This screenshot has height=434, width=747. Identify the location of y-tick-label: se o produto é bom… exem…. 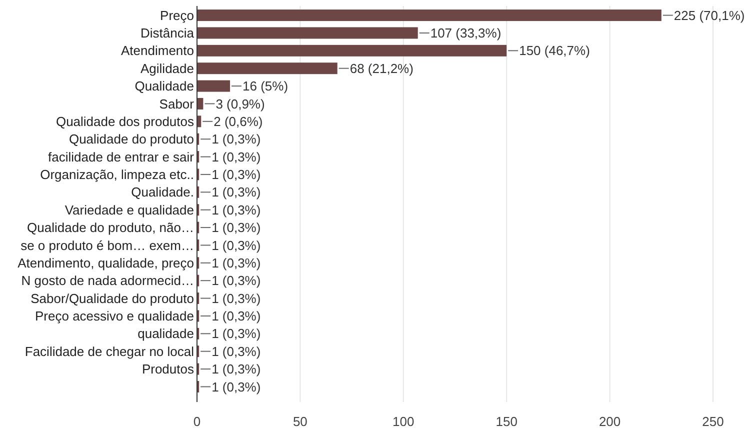
(107, 245).